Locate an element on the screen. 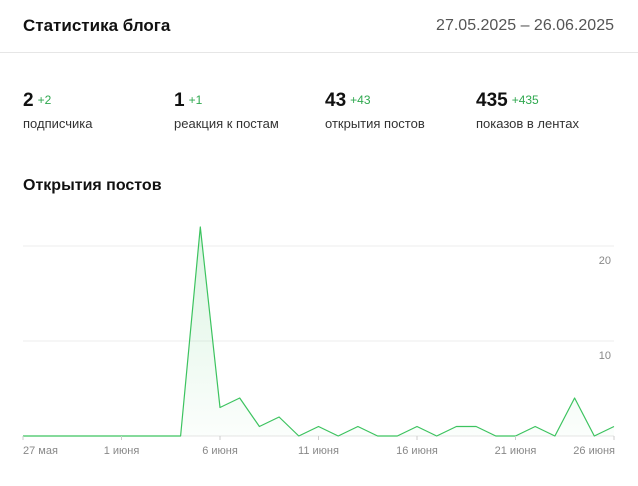  x-tick-label: 27 мая is located at coordinates (40, 451).